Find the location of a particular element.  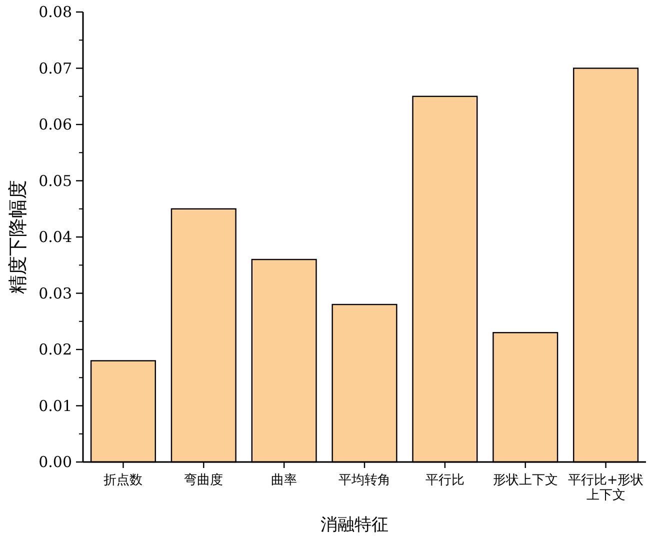

y-tick-label: 0.00 is located at coordinates (55, 462).